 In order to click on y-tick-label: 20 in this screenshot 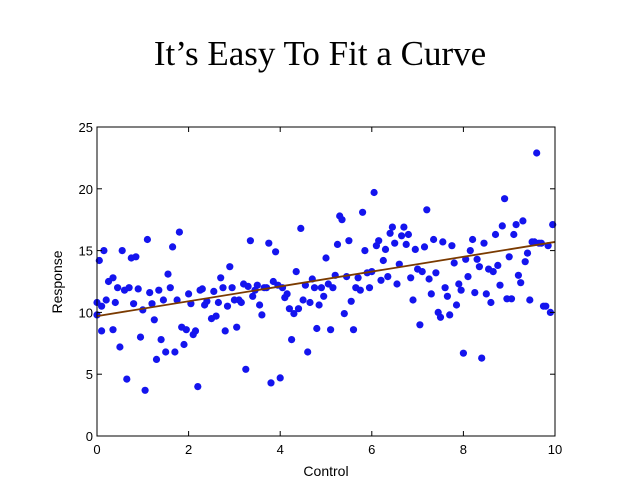, I will do `click(86, 189)`.